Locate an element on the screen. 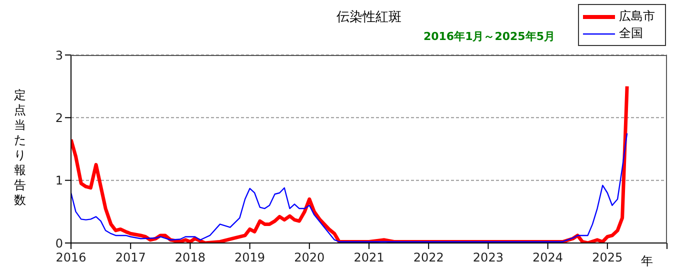 Image resolution: width=700 pixels, height=278 pixels. x-tick-label: 2024 is located at coordinates (548, 257).